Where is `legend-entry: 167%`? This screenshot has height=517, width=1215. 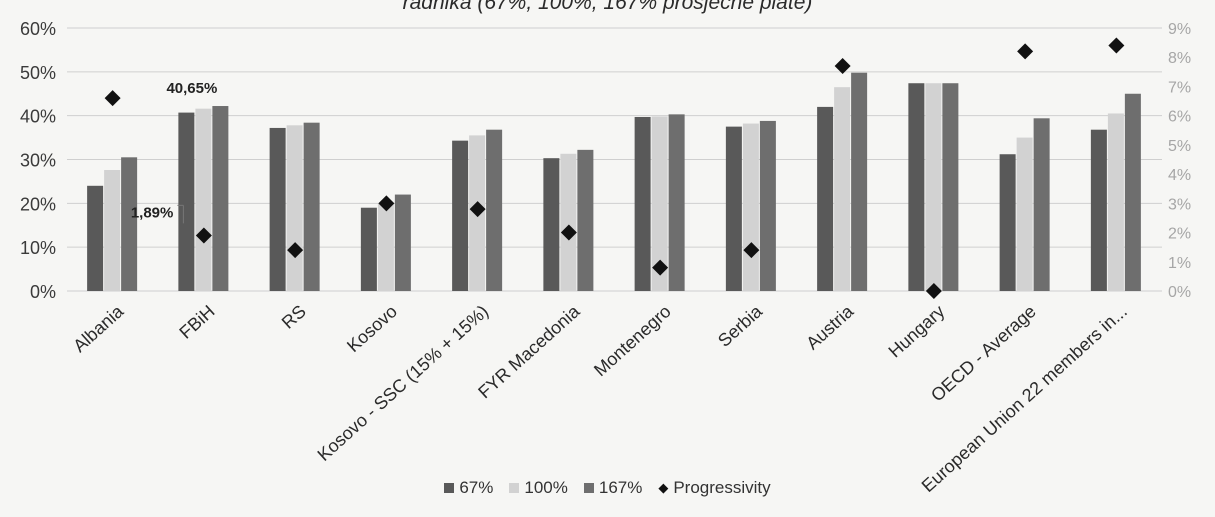 legend-entry: 167% is located at coordinates (613, 488).